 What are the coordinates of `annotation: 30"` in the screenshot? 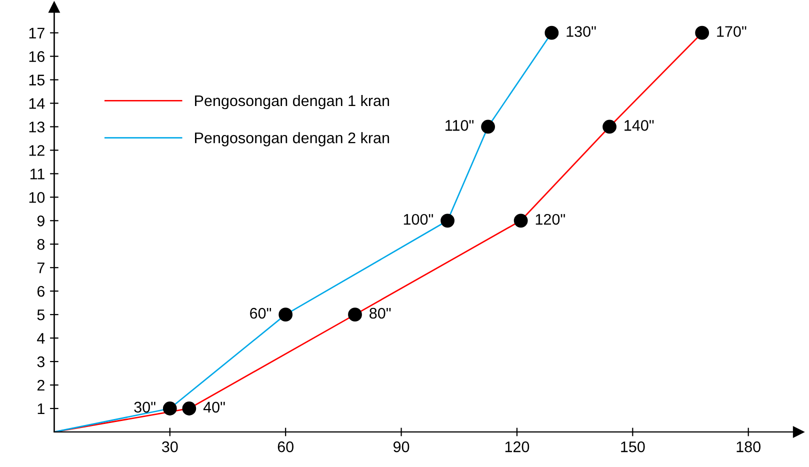 It's located at (145, 407).